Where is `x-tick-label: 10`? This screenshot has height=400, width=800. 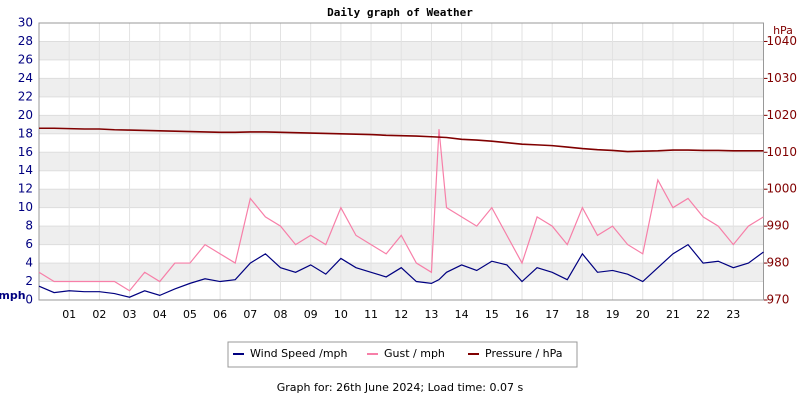 x-tick-label: 10 is located at coordinates (341, 314).